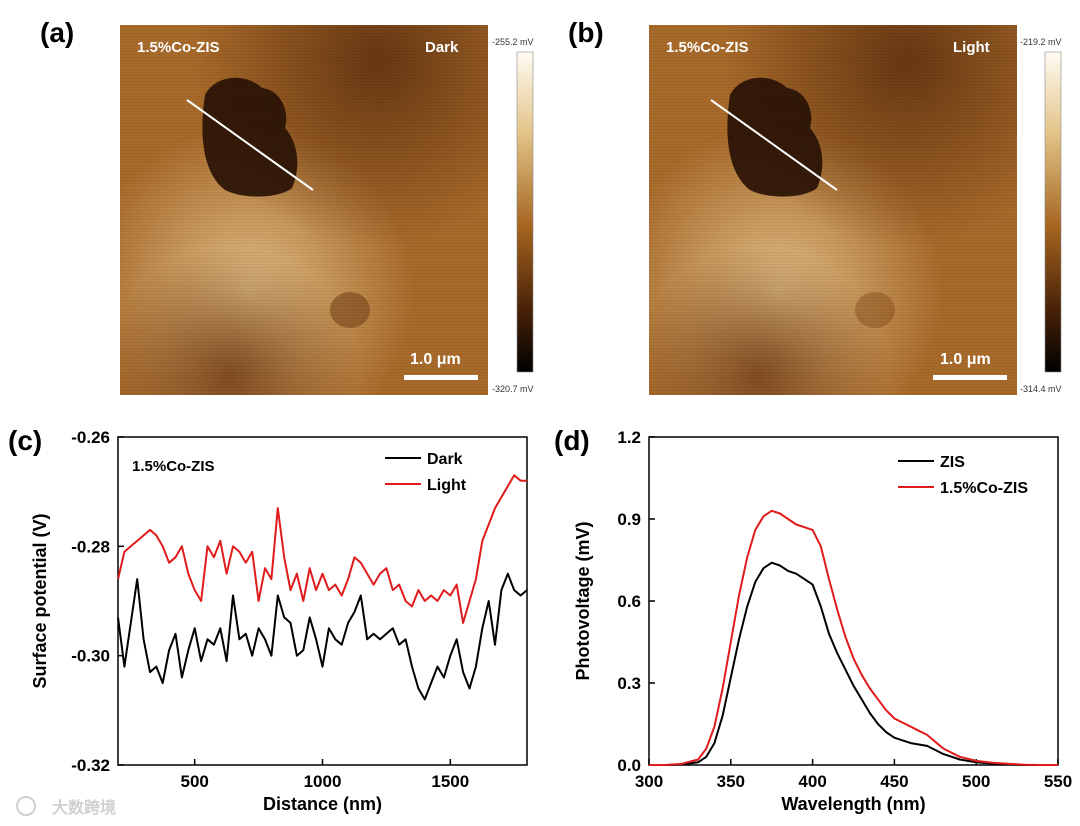 The width and height of the screenshot is (1080, 826). Describe the element at coordinates (447, 485) in the screenshot. I see `legend-label: Light` at that location.